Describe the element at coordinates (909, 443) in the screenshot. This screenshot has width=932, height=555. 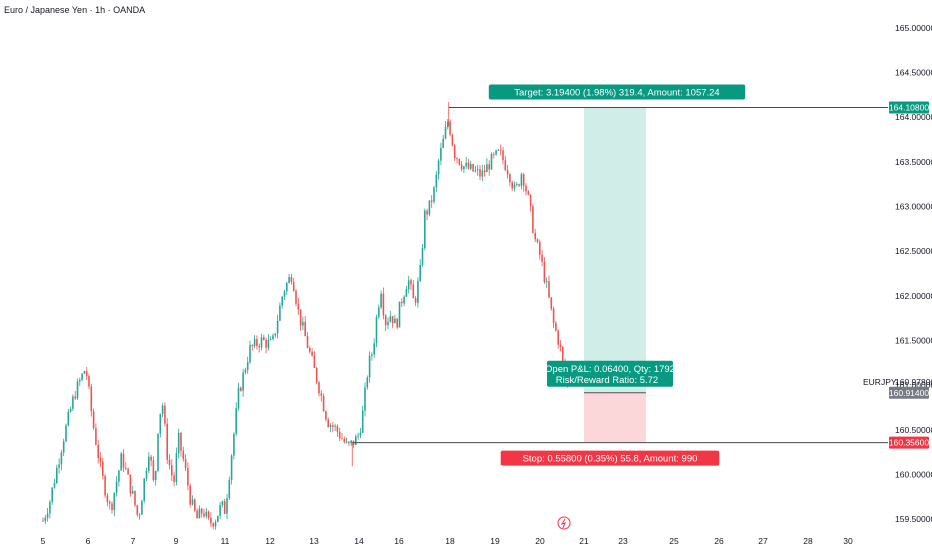
I see `stop-price-label-text: 160.35600` at that location.